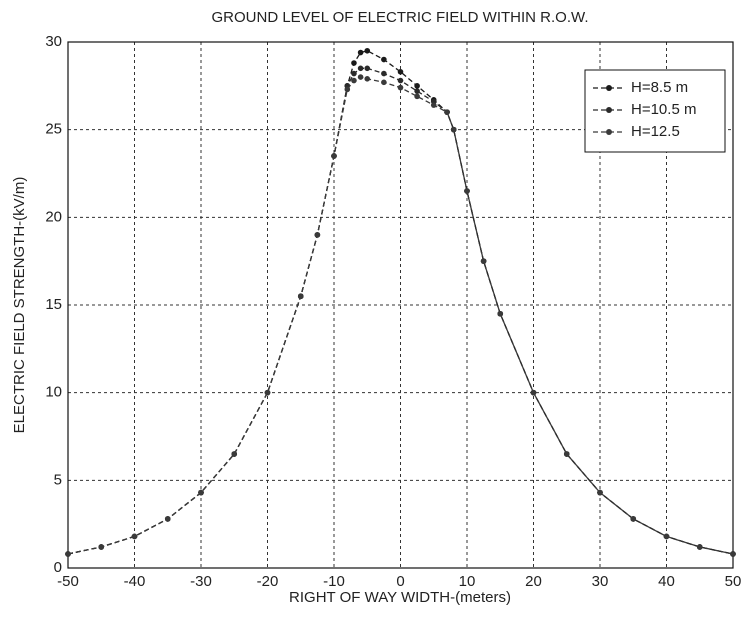 The image size is (745, 617). Describe the element at coordinates (53, 304) in the screenshot. I see `y-tick-label: 15` at that location.